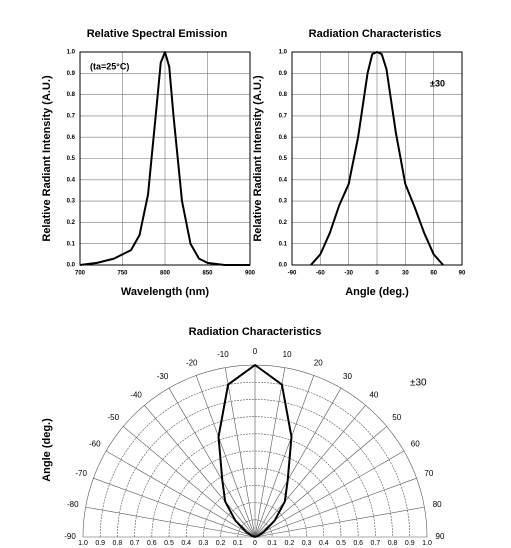 This screenshot has width=511, height=548. What do you see at coordinates (114, 417) in the screenshot?
I see `angle-tick-label: -50` at bounding box center [114, 417].